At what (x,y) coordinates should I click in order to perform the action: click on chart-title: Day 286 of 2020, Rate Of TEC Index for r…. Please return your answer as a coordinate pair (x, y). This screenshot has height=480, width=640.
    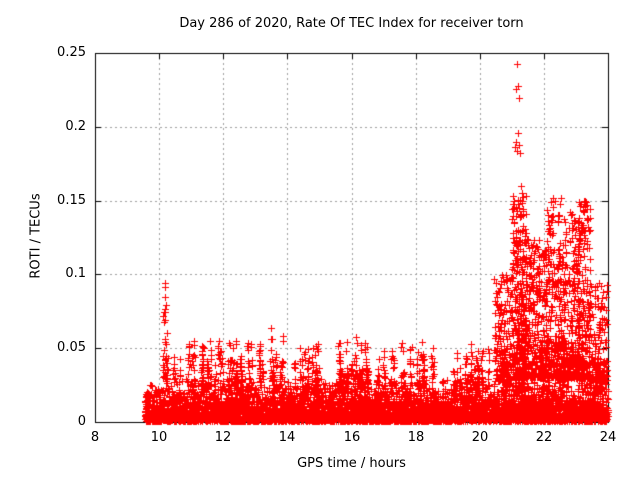
    Looking at the image, I should click on (351, 23).